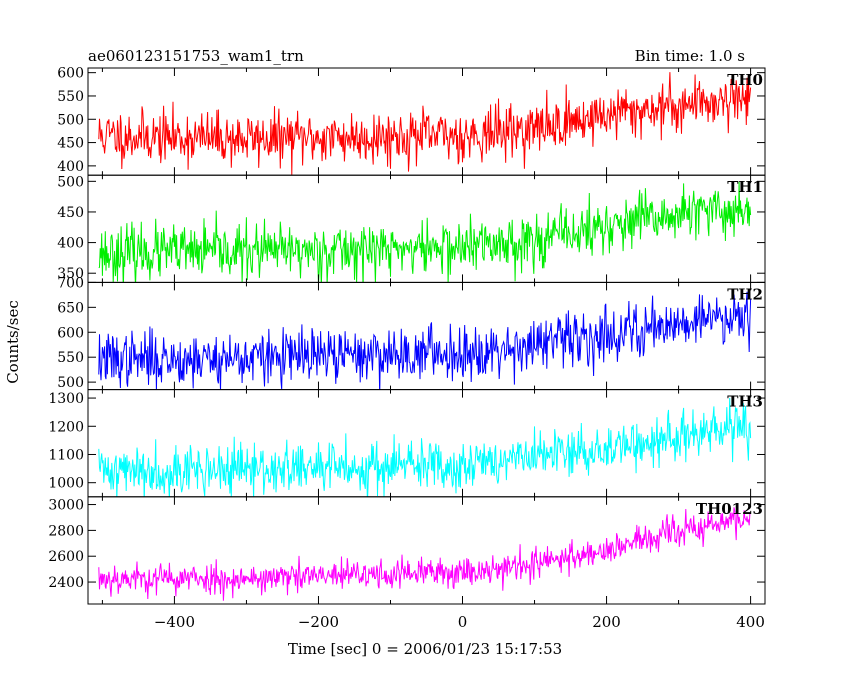 The height and width of the screenshot is (680, 850). Describe the element at coordinates (70, 182) in the screenshot. I see `y-tick-label-th1: 500` at that location.